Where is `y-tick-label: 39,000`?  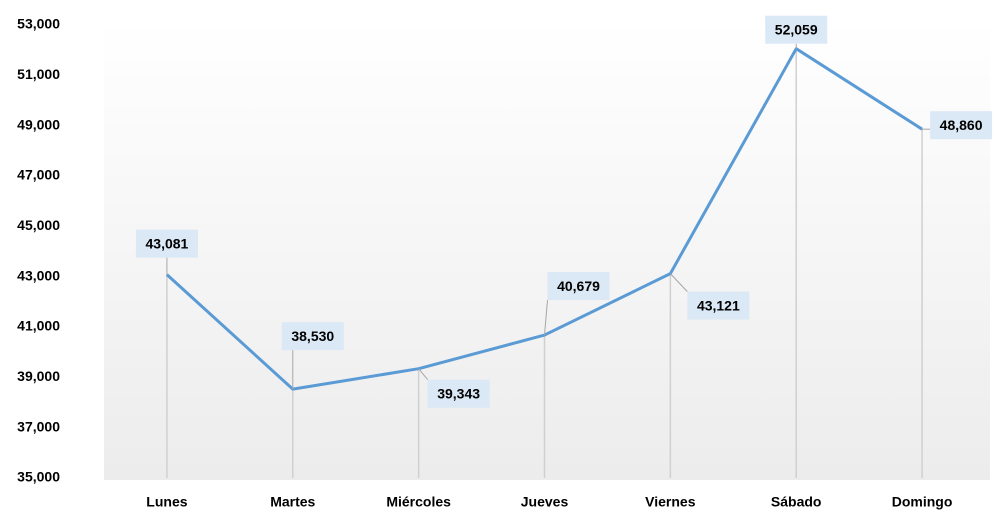
y-tick-label: 39,000 is located at coordinates (38, 376).